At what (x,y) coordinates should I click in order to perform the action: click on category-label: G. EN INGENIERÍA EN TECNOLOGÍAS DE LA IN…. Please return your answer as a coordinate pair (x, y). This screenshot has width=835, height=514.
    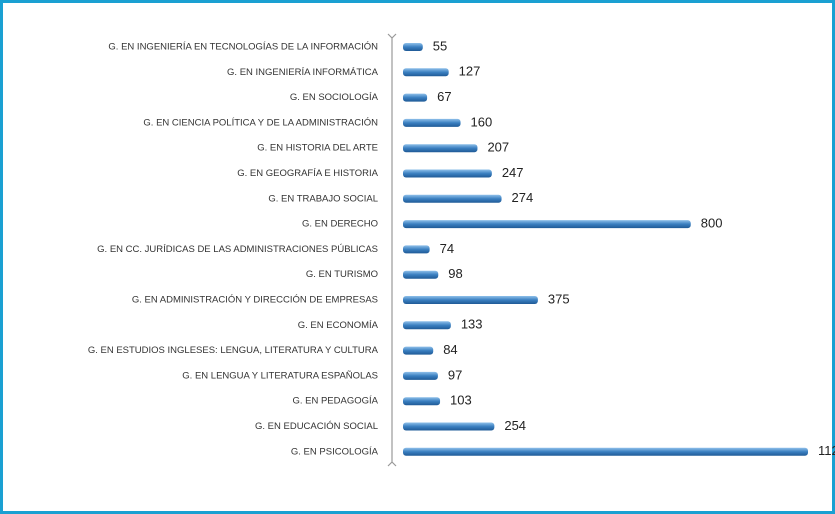
    Looking at the image, I should click on (243, 47).